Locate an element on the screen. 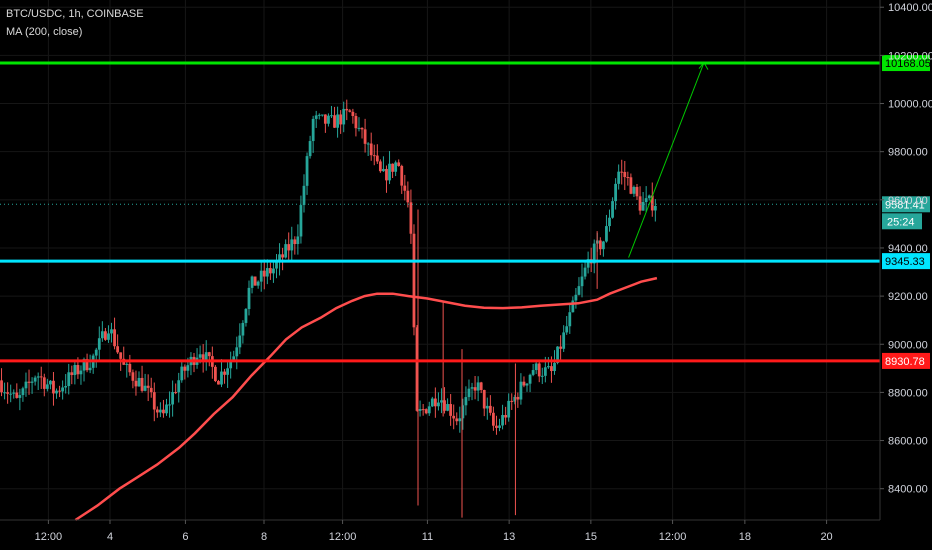 The height and width of the screenshot is (550, 932). price-tick-label: 9600.00 is located at coordinates (908, 201).